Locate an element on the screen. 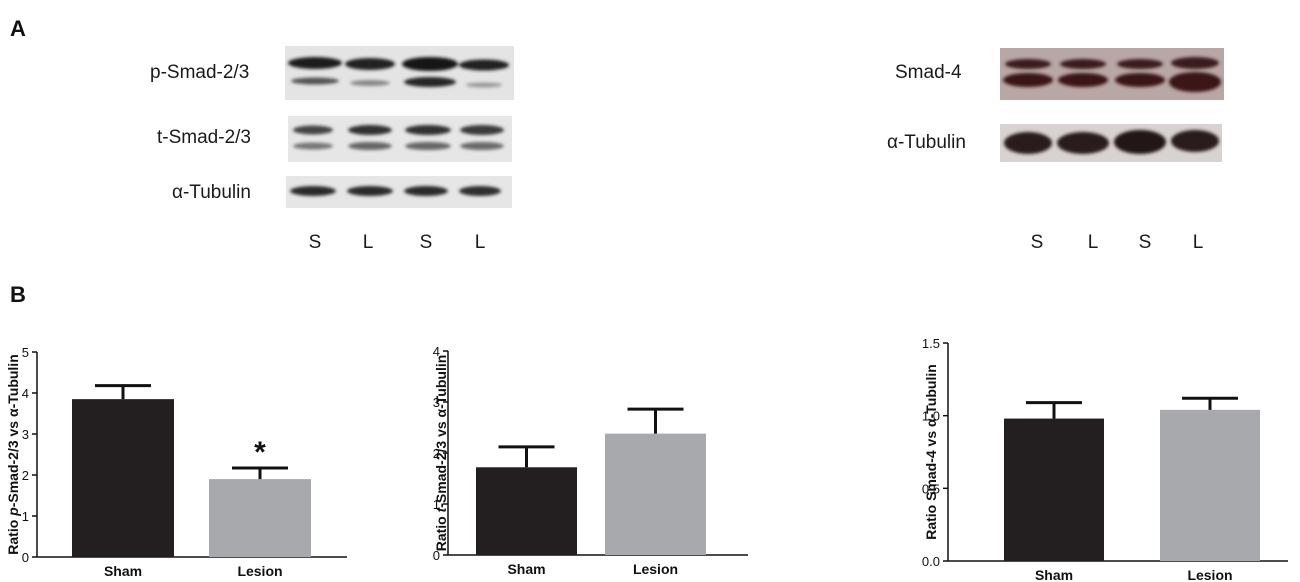 This screenshot has width=1300, height=582. blot-label-p-smad: p-Smad-2/3 is located at coordinates (200, 72).